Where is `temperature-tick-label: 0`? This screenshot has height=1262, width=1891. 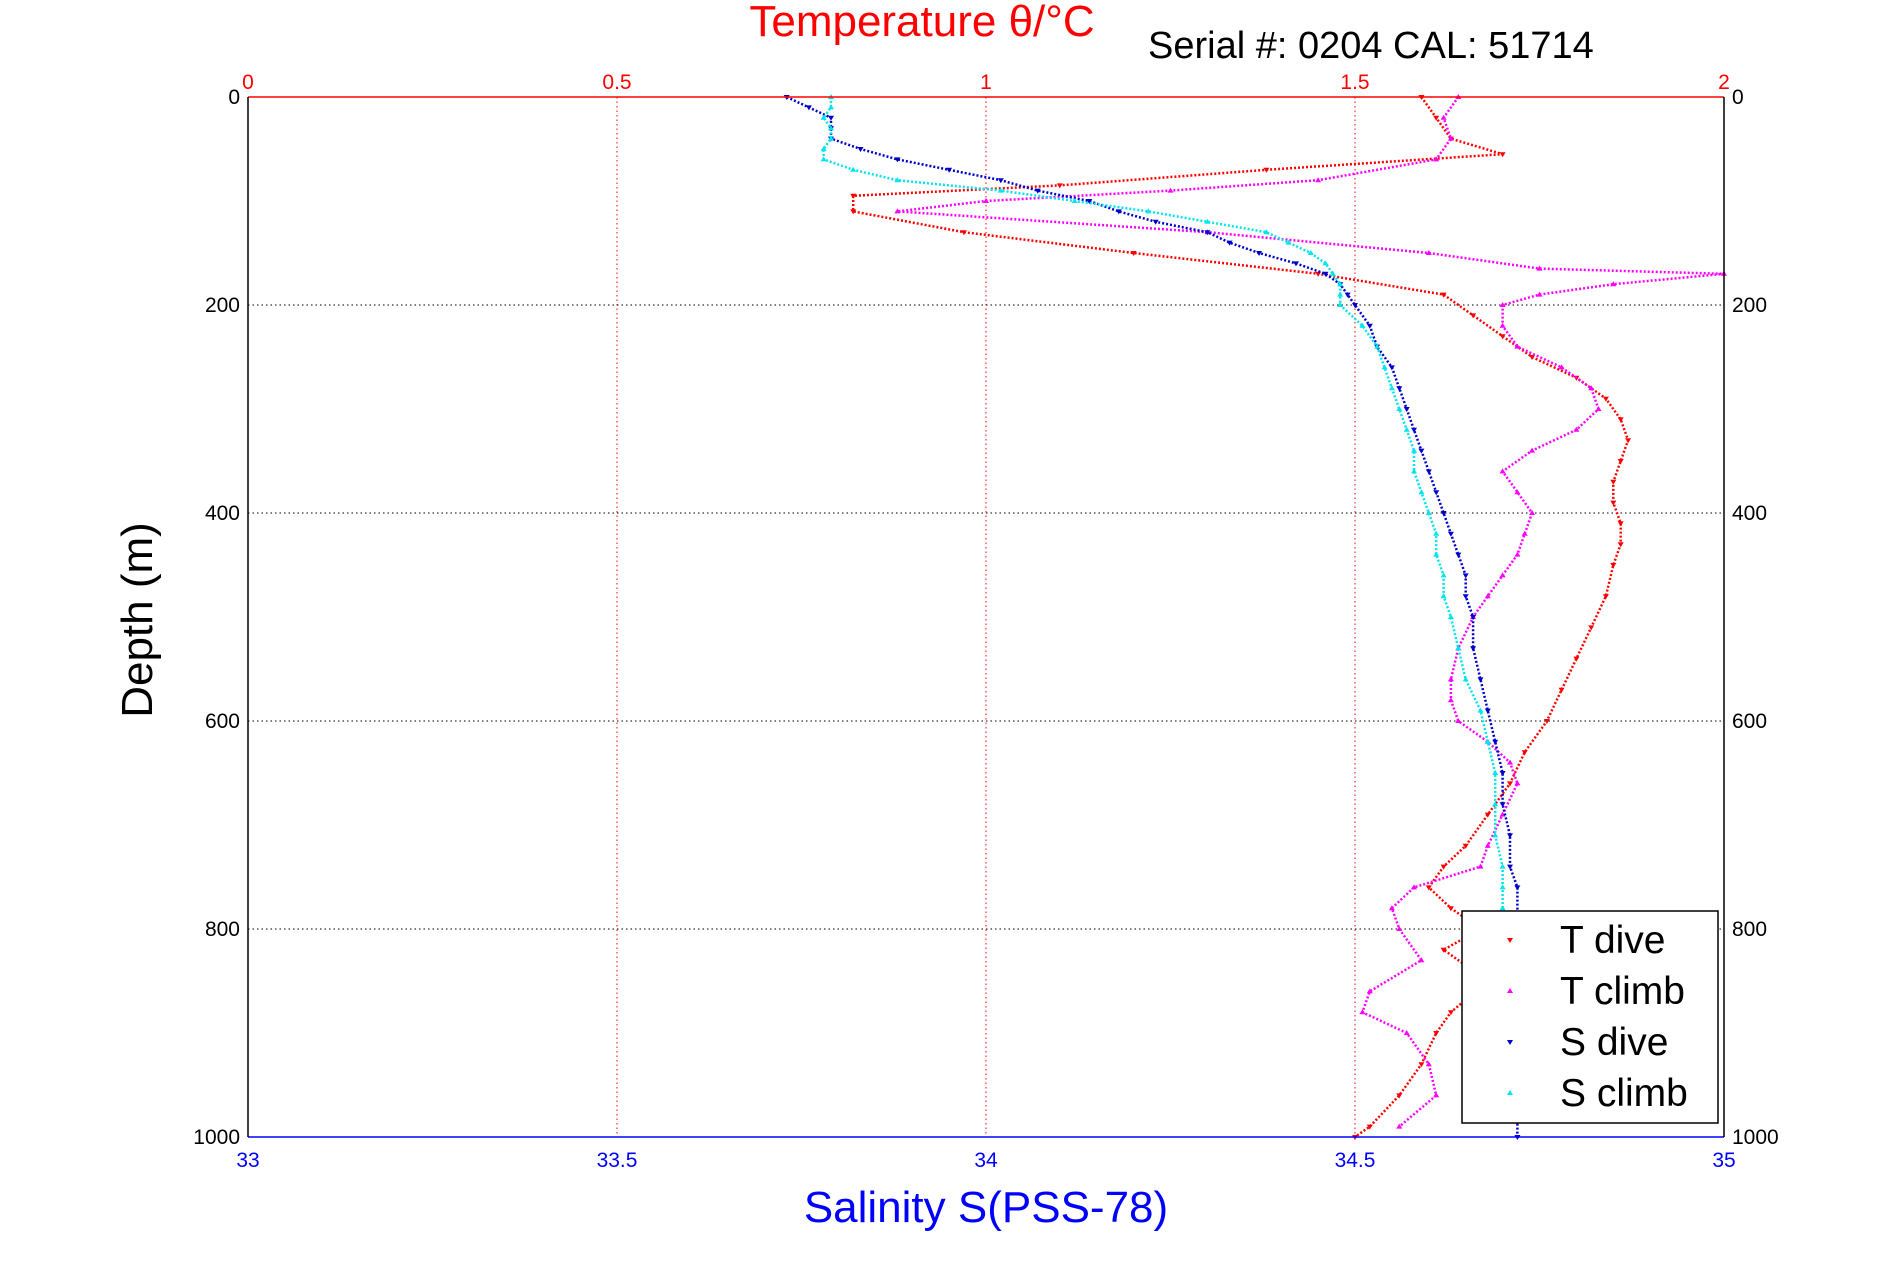 temperature-tick-label: 0 is located at coordinates (248, 82).